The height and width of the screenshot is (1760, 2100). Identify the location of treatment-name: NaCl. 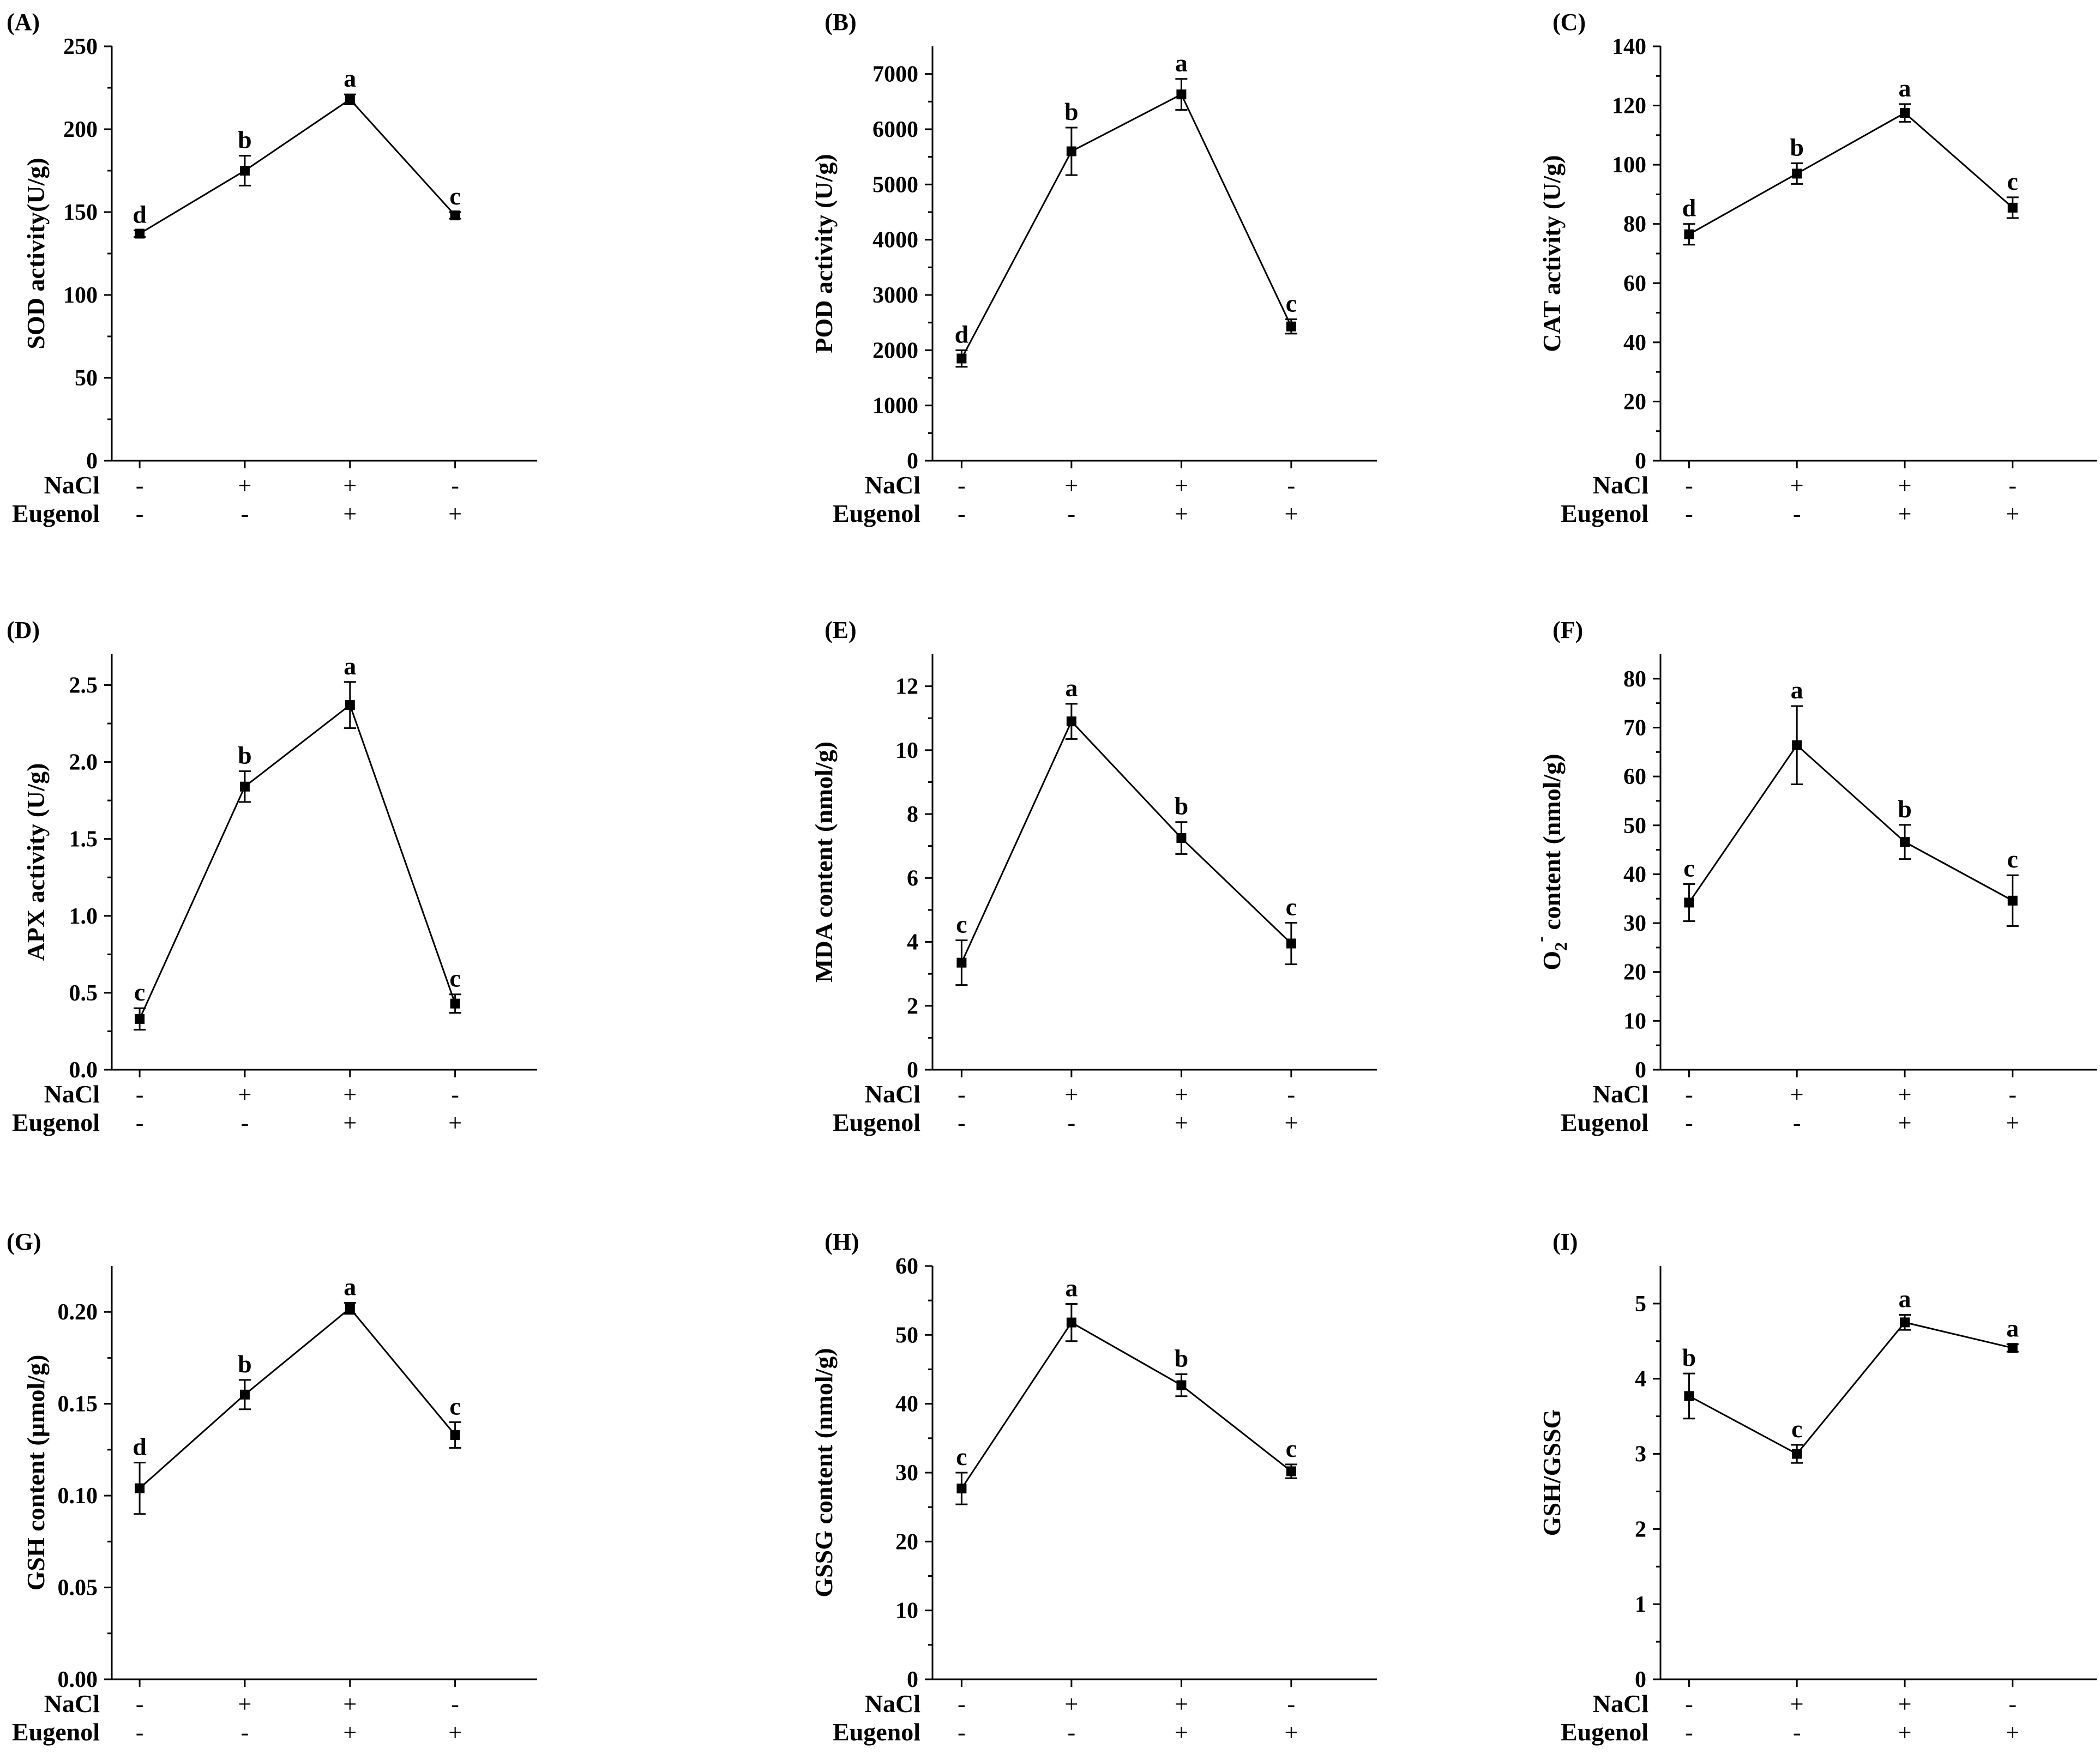
(892, 485).